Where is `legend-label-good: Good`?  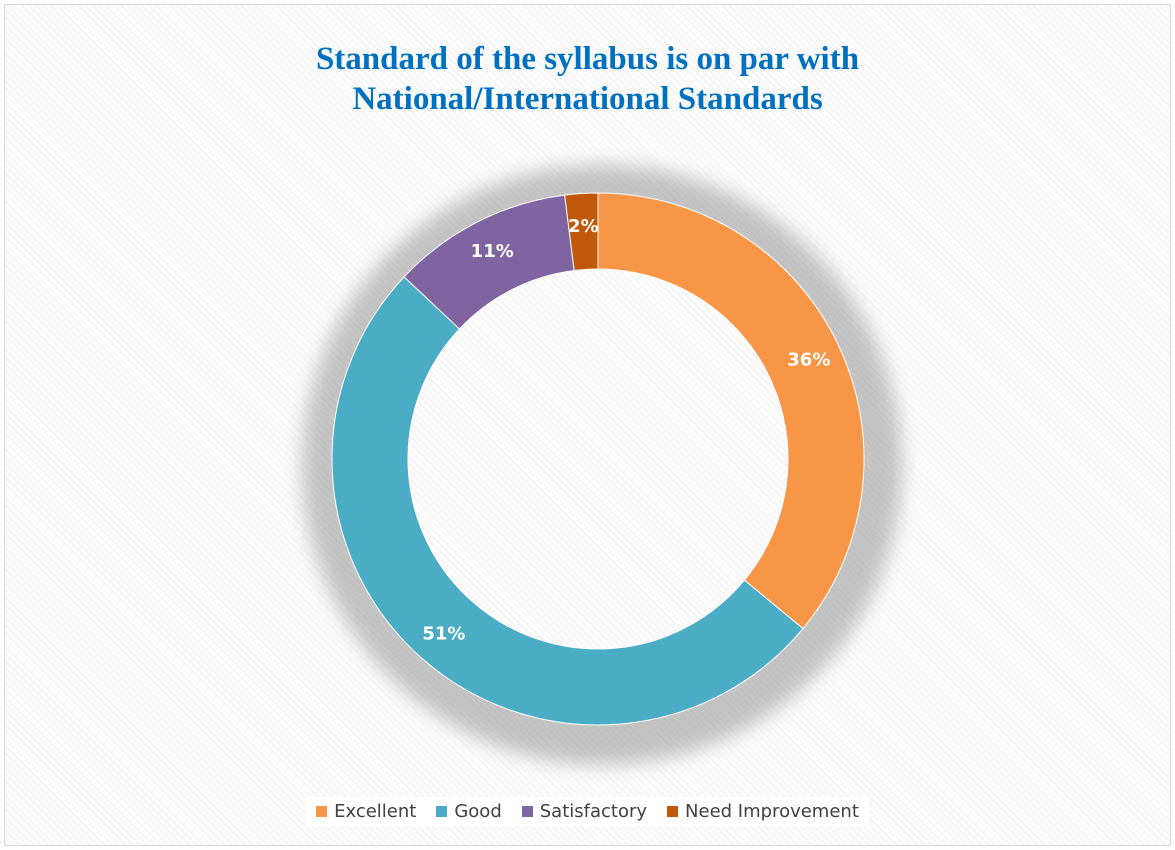
legend-label-good: Good is located at coordinates (478, 811).